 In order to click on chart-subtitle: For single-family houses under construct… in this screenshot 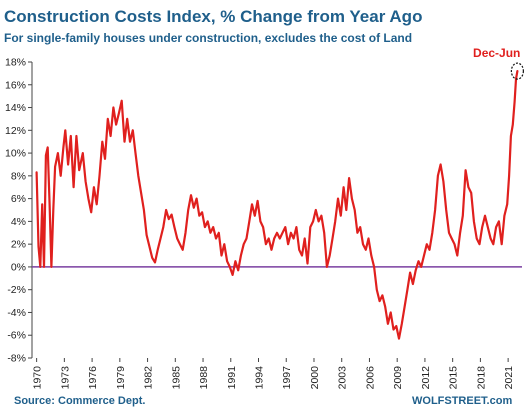, I will do `click(208, 38)`.